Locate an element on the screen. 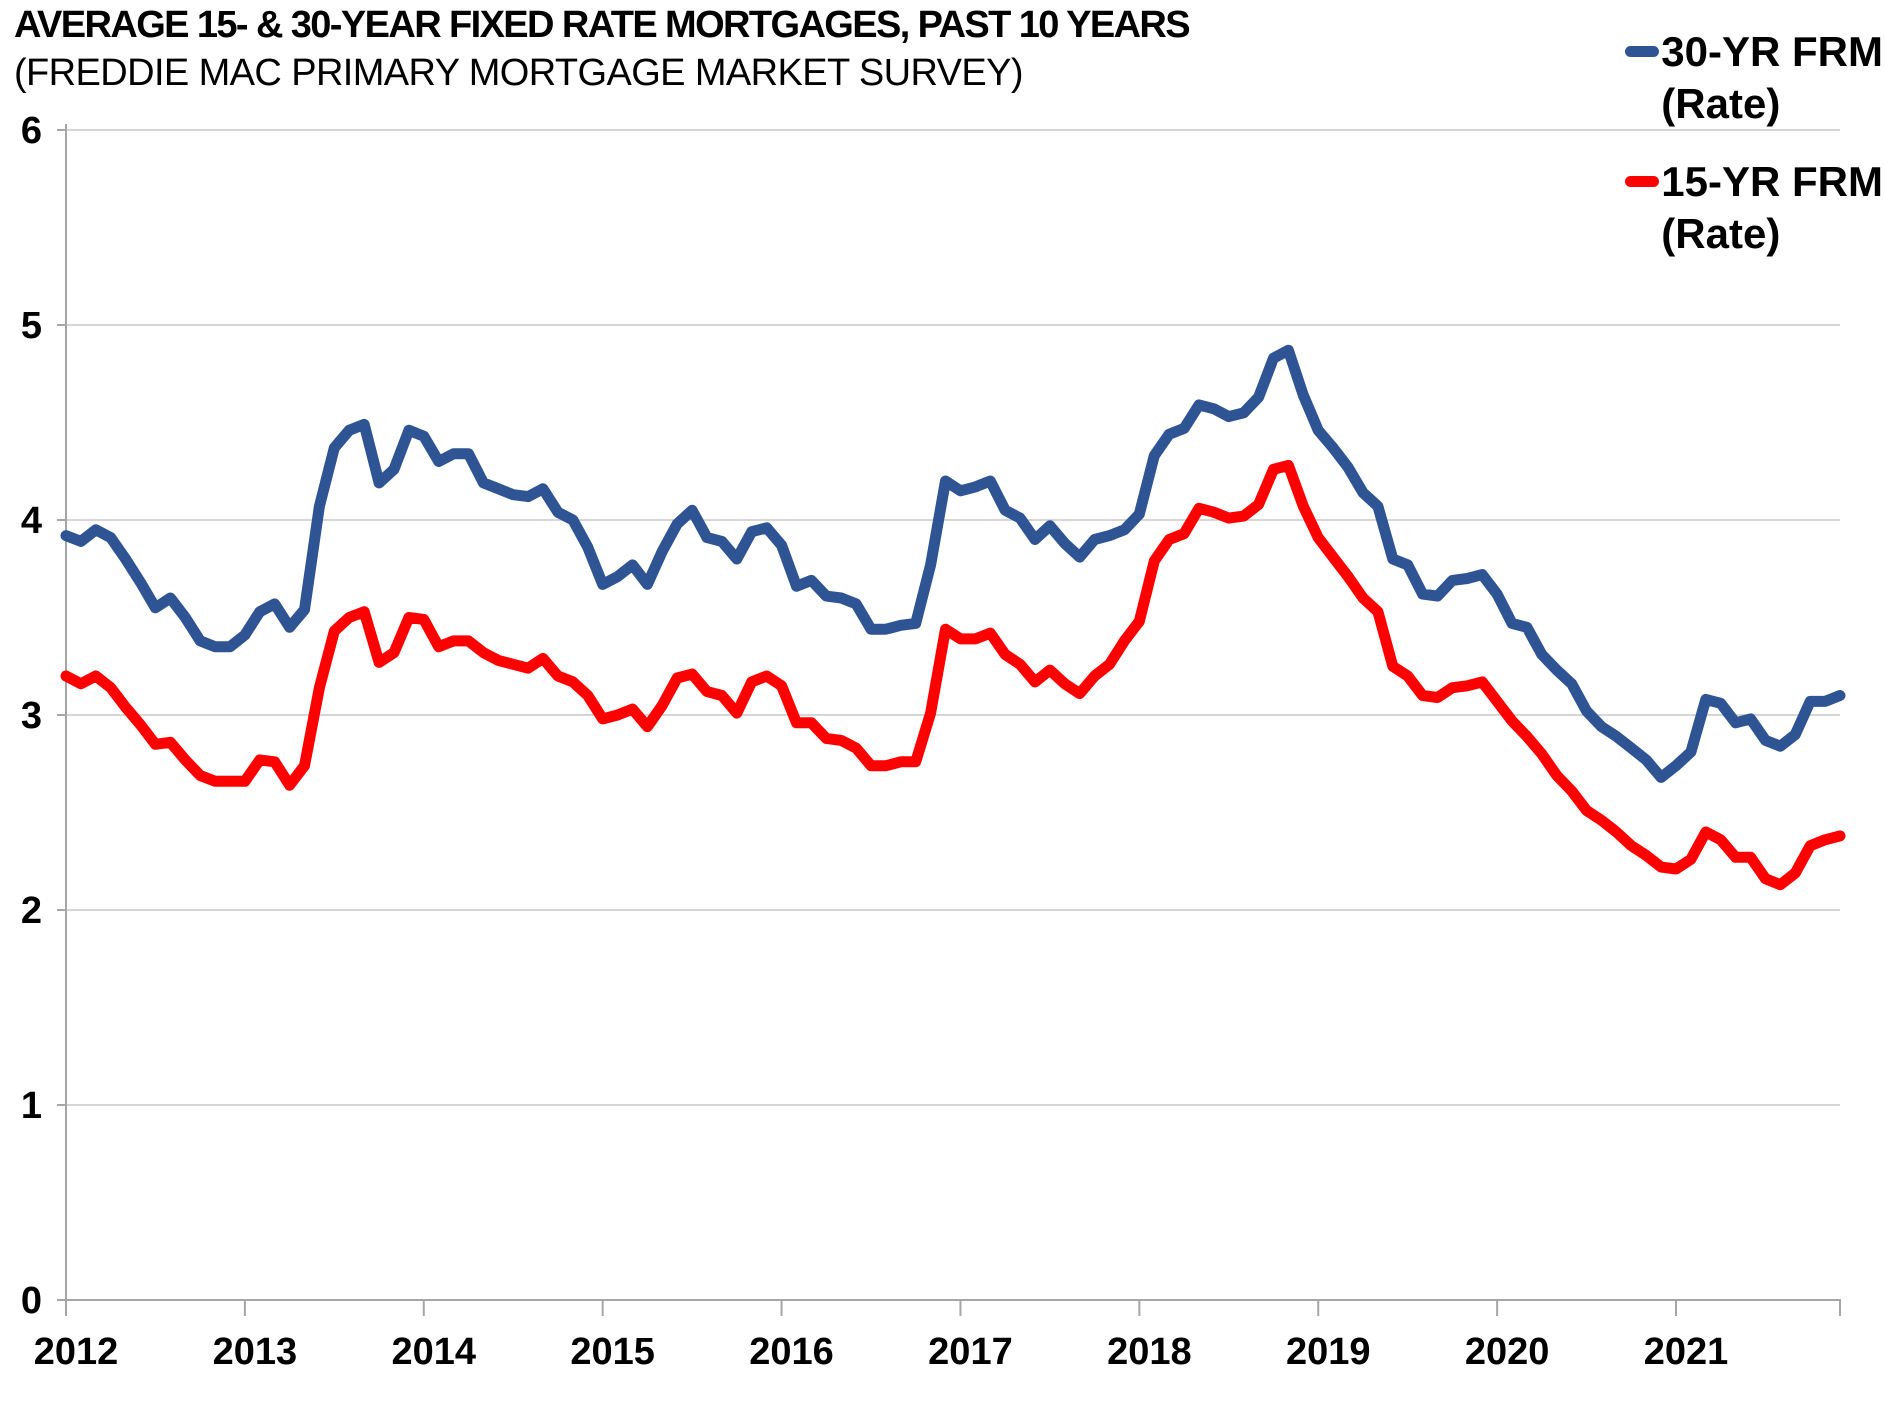  y-tick-label: 0 is located at coordinates (31, 1301).